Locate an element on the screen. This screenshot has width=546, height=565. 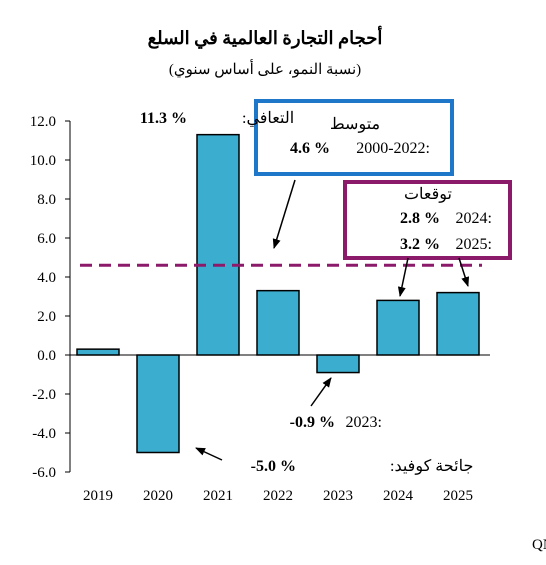
covid-arrow is located at coordinates (209, 454).